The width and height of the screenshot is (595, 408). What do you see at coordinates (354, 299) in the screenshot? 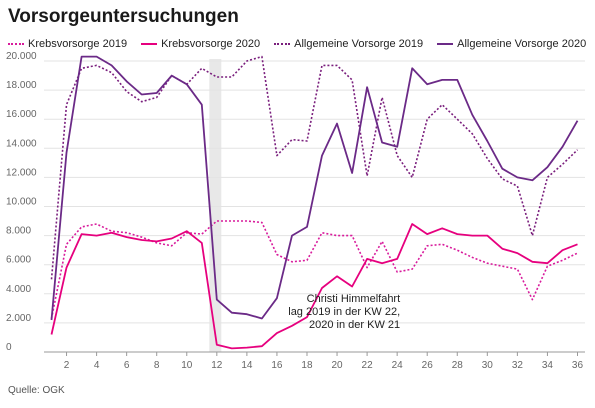
I see `annotation-line: Christi Himmelfahrt` at bounding box center [354, 299].